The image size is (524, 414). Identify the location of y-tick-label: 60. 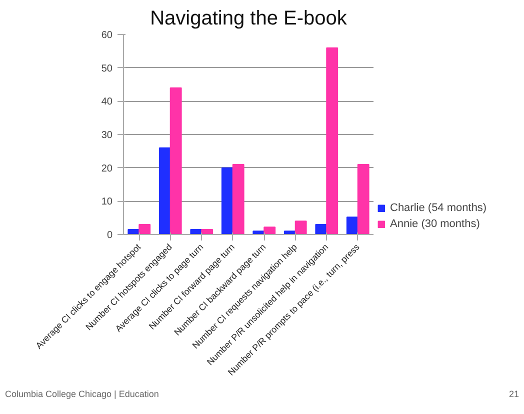
(107, 35).